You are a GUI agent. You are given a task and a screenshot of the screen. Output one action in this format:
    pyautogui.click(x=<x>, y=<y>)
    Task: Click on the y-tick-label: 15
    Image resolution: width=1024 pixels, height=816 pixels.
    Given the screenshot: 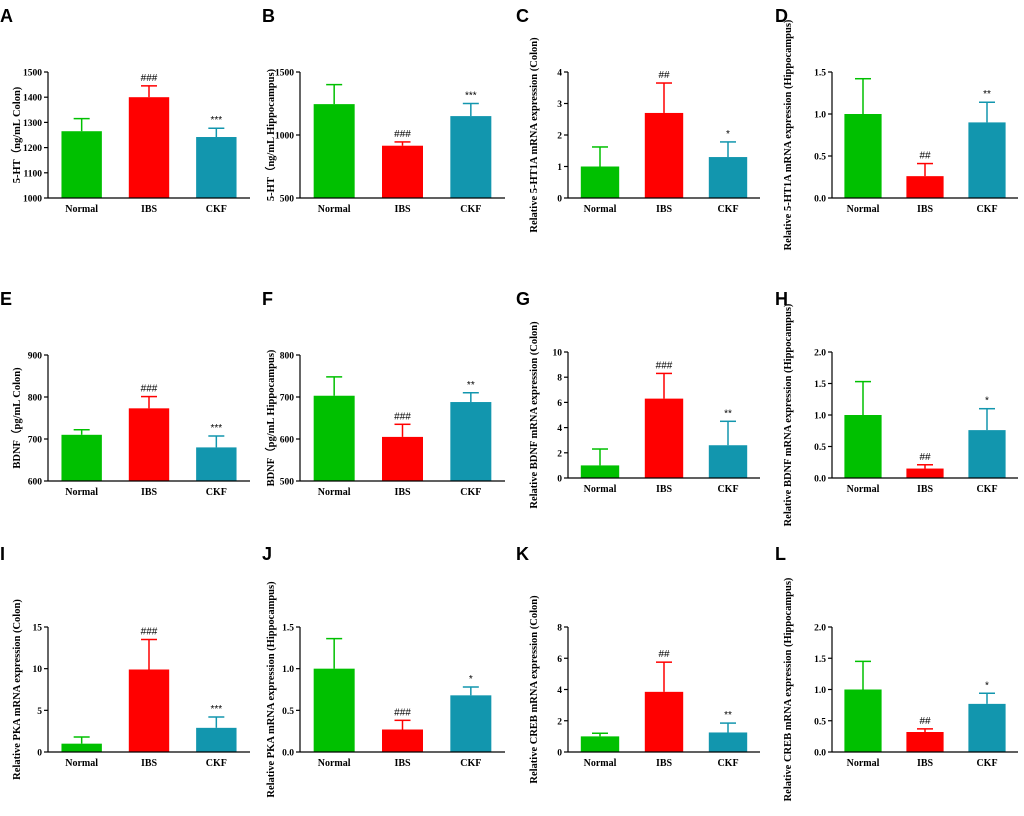 What is the action you would take?
    pyautogui.click(x=38, y=629)
    